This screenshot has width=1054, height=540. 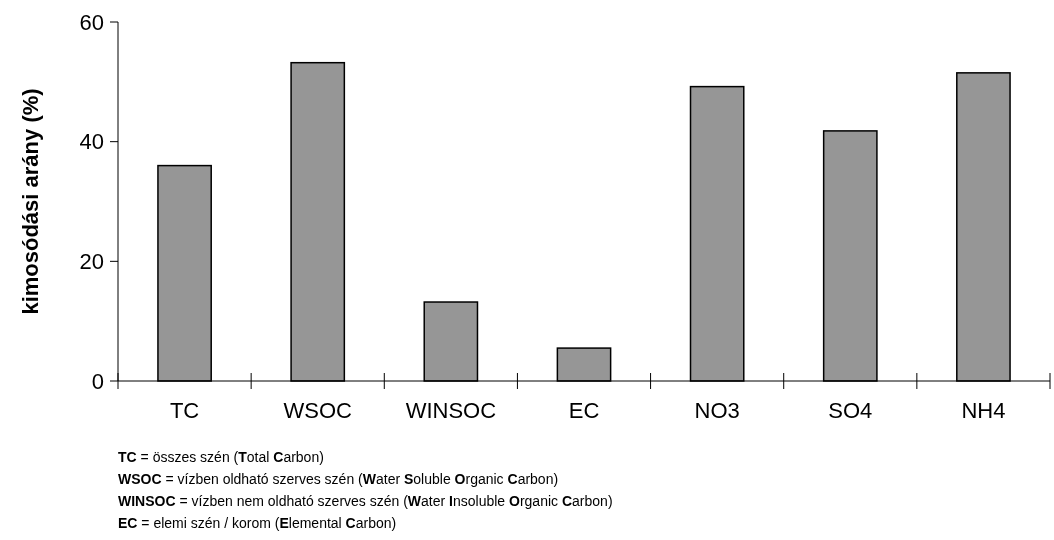 I want to click on y-tick-label: 20, so click(x=91, y=262).